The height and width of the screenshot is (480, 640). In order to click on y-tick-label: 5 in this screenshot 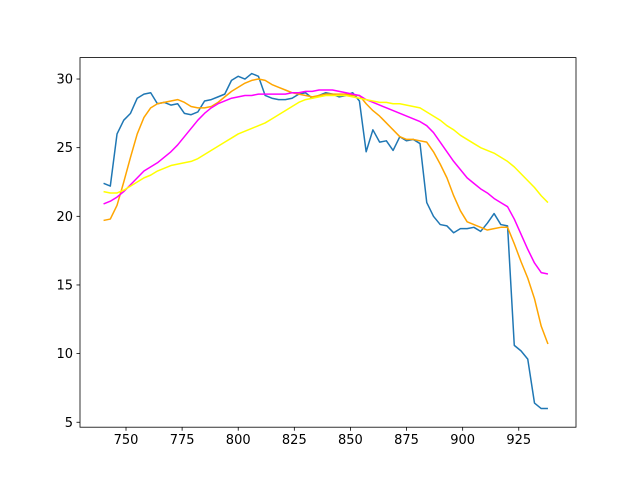, I will do `click(69, 423)`.